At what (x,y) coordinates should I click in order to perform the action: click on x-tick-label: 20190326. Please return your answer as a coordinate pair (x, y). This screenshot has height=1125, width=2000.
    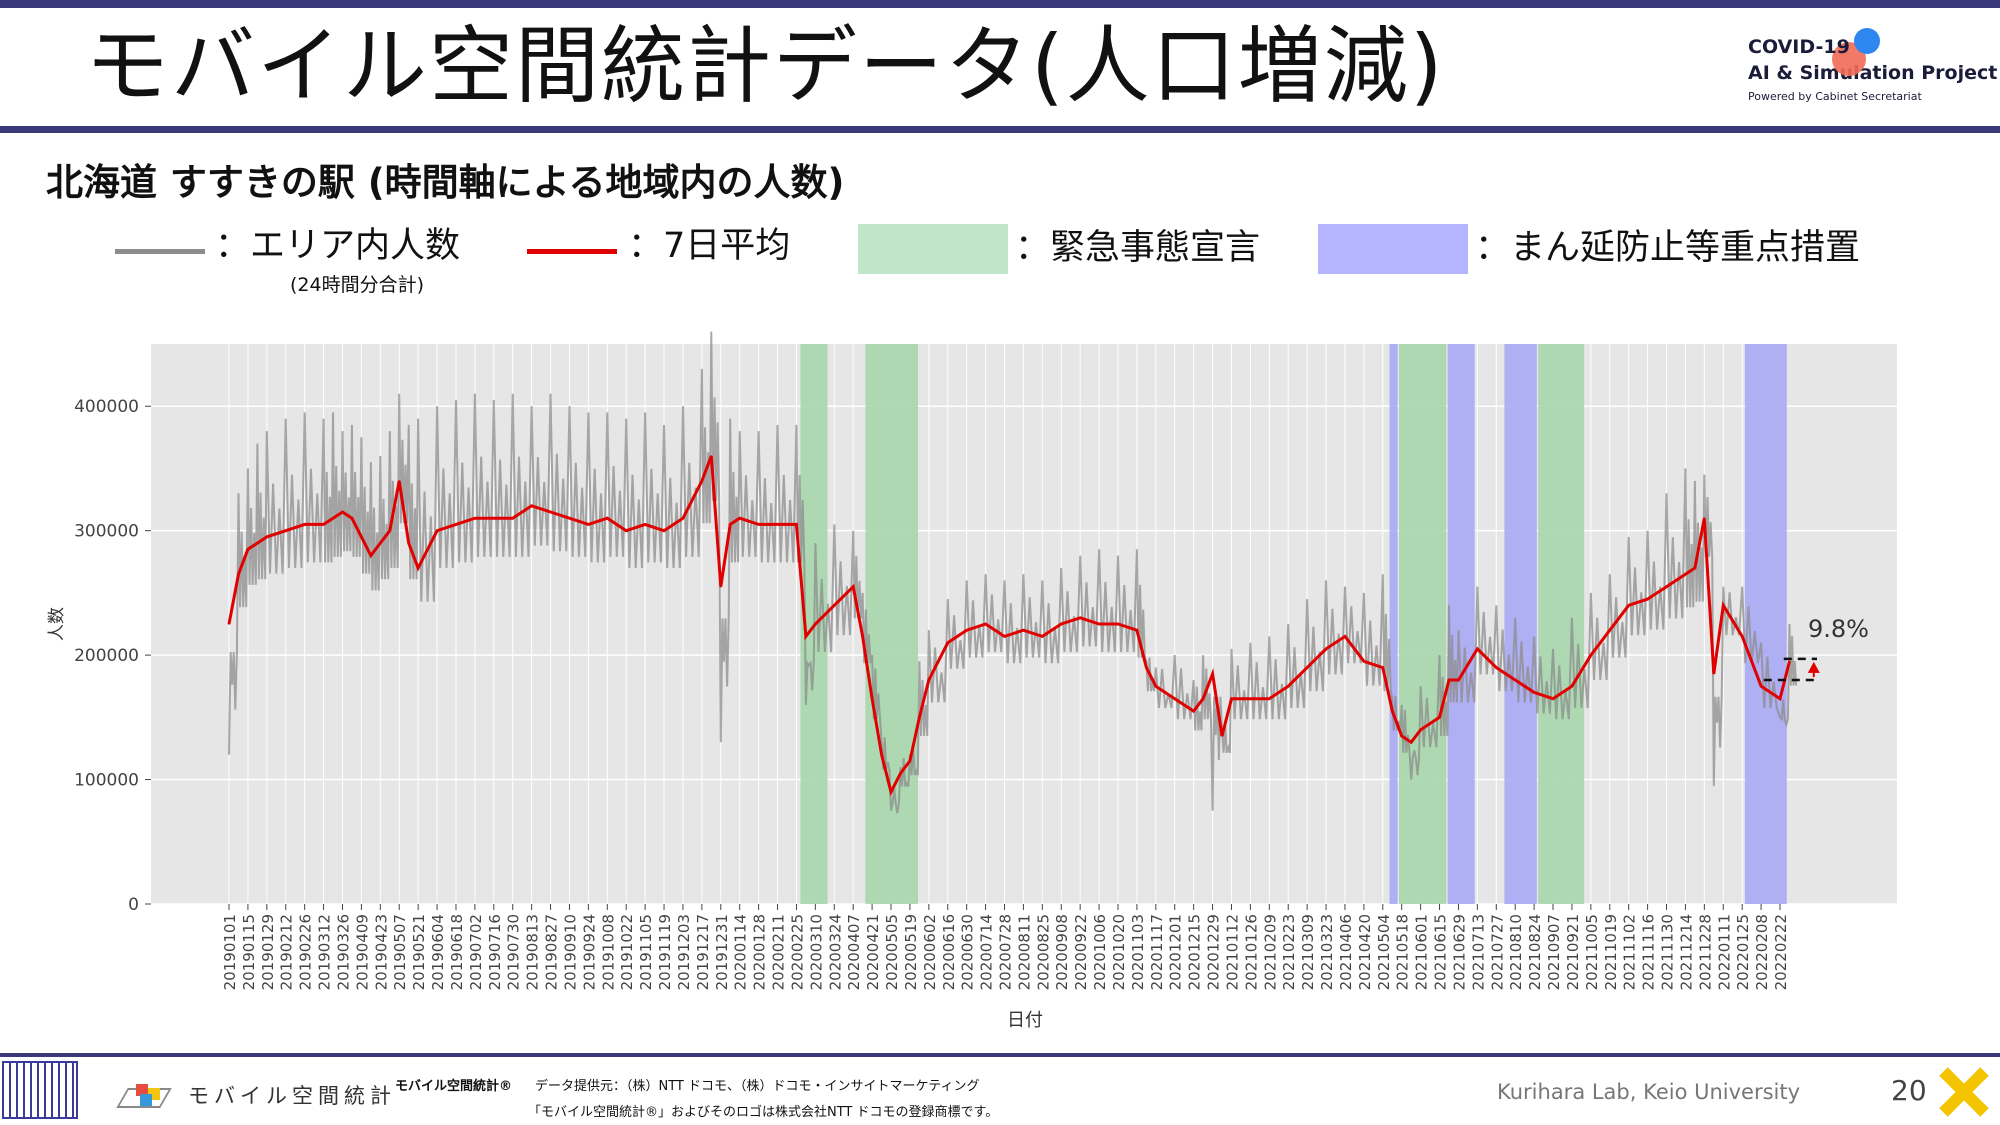
    Looking at the image, I should click on (343, 952).